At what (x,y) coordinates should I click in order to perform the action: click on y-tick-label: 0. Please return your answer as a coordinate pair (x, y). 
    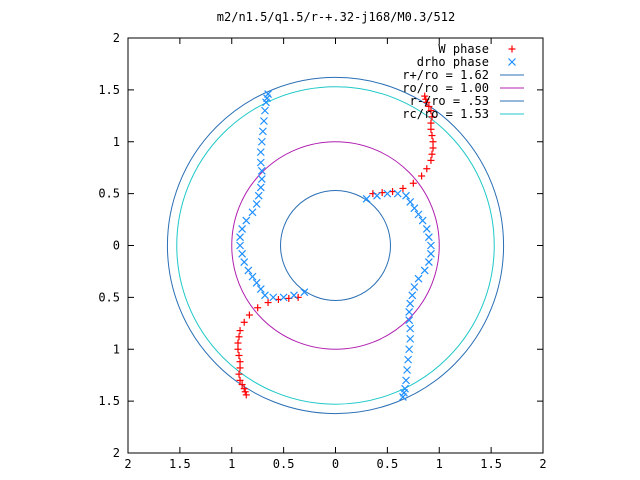
    Looking at the image, I should click on (116, 246).